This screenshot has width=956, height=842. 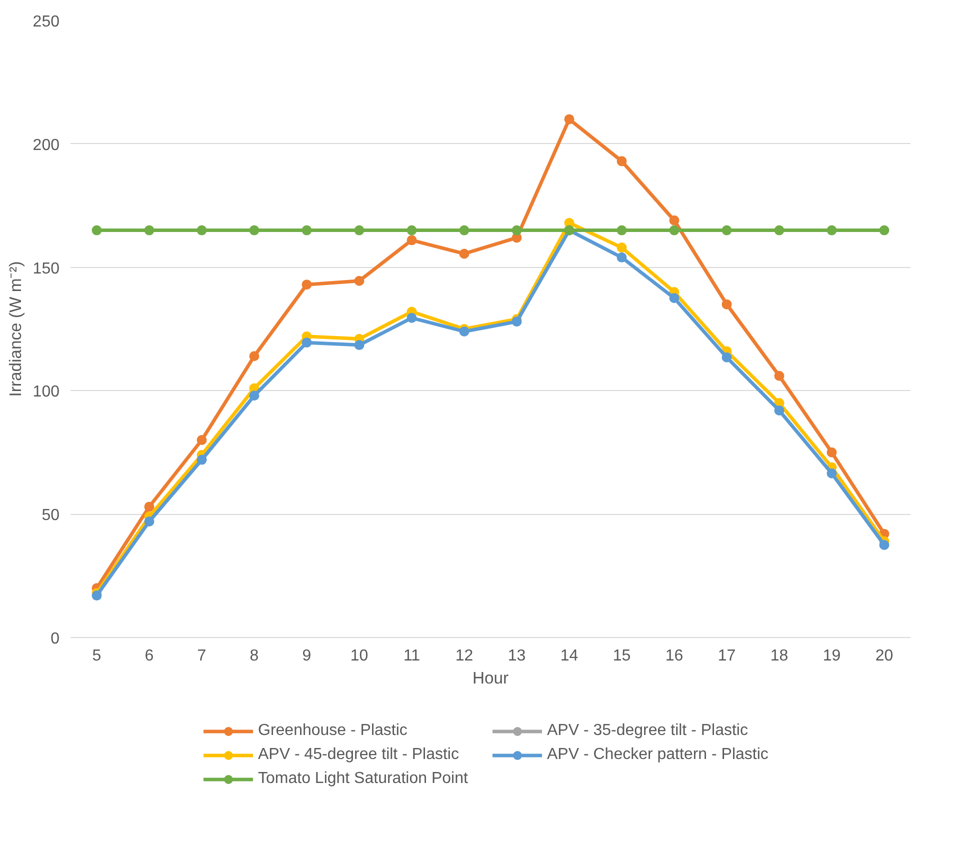 I want to click on x-tick-label: 15, so click(x=621, y=656).